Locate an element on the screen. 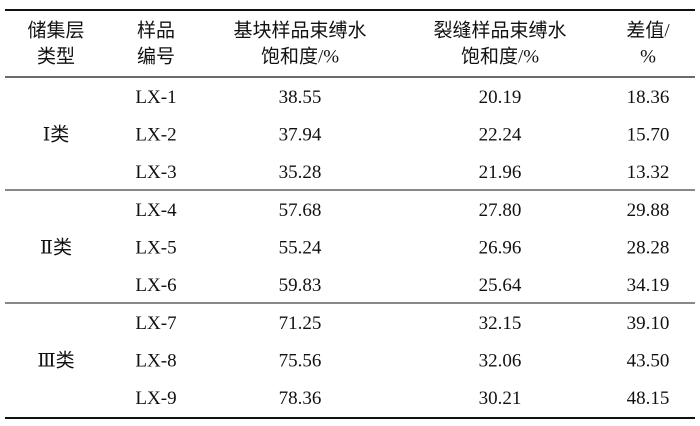 Image resolution: width=700 pixels, height=426 pixels. cell: 78.36 is located at coordinates (300, 398).